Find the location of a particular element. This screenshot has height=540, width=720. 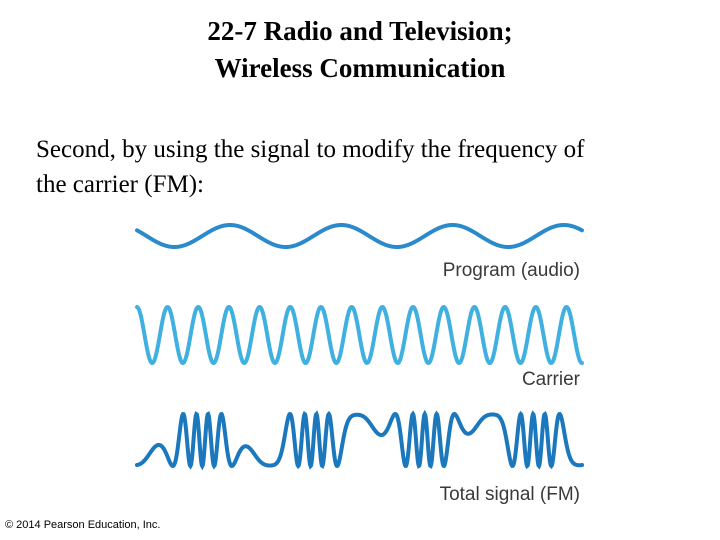

wave-label: Program (audio) is located at coordinates (511, 270).